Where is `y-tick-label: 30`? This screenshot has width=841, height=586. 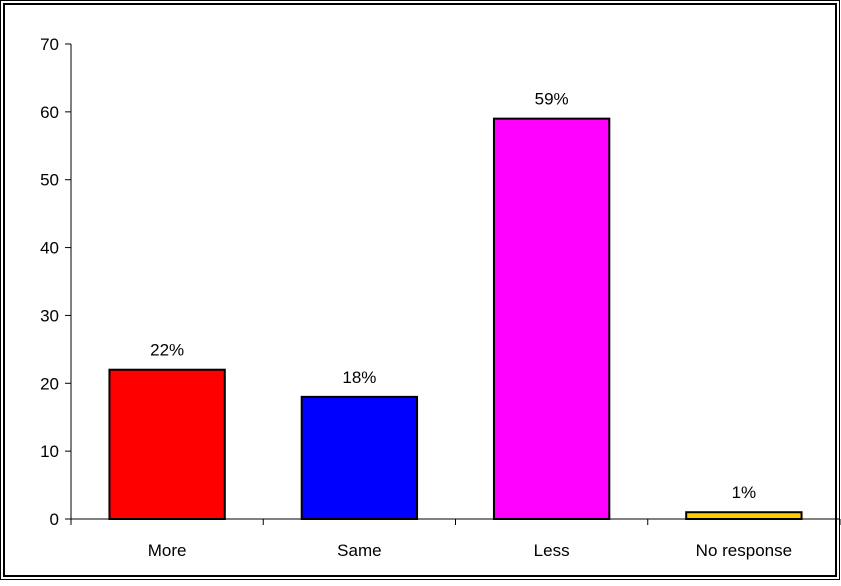 y-tick-label: 30 is located at coordinates (49, 315).